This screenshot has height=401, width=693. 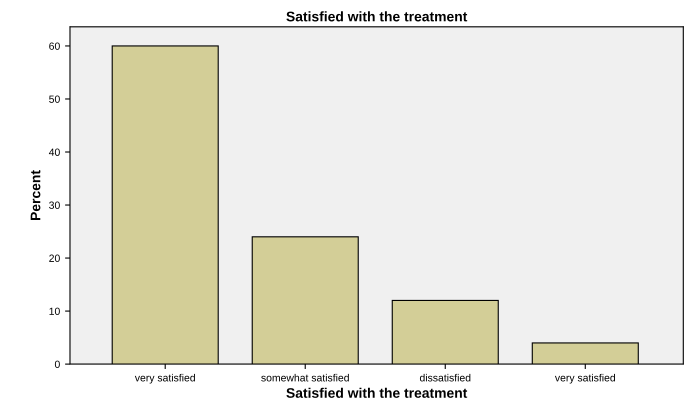 I want to click on y-tick-label: 30, so click(x=54, y=205).